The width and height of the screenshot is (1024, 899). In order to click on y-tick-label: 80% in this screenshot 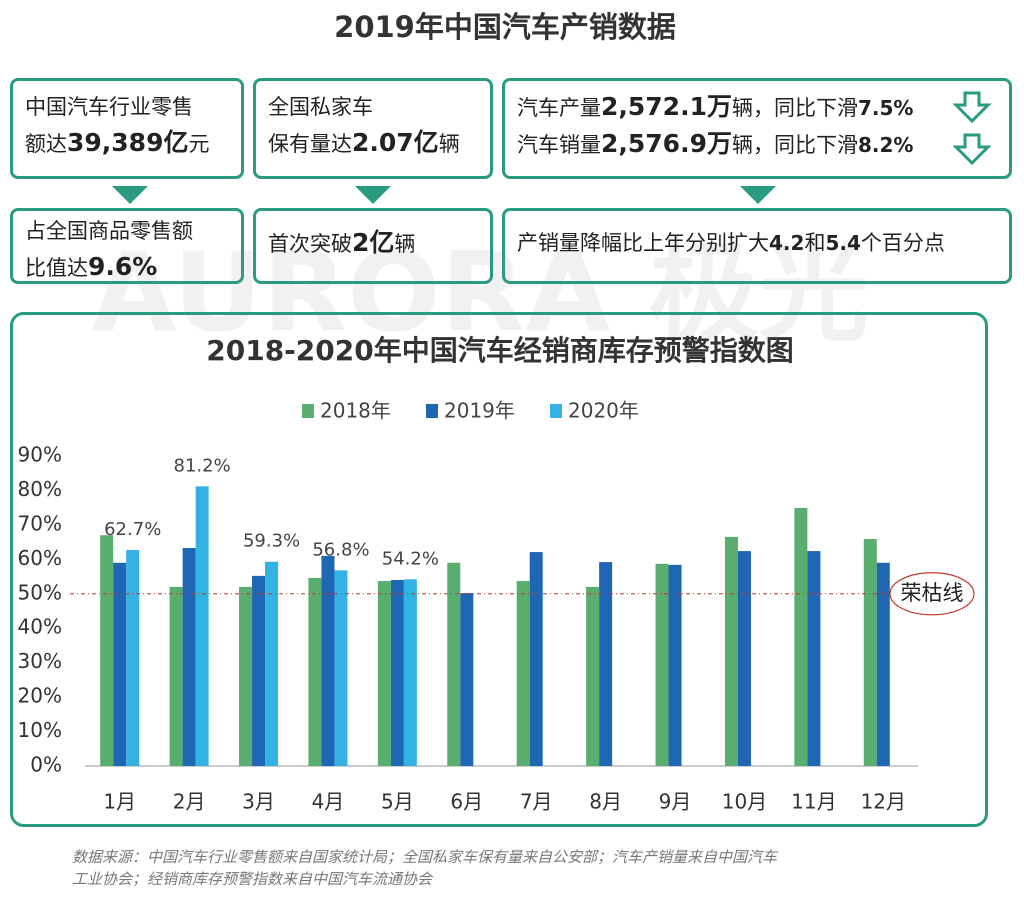, I will do `click(40, 489)`.